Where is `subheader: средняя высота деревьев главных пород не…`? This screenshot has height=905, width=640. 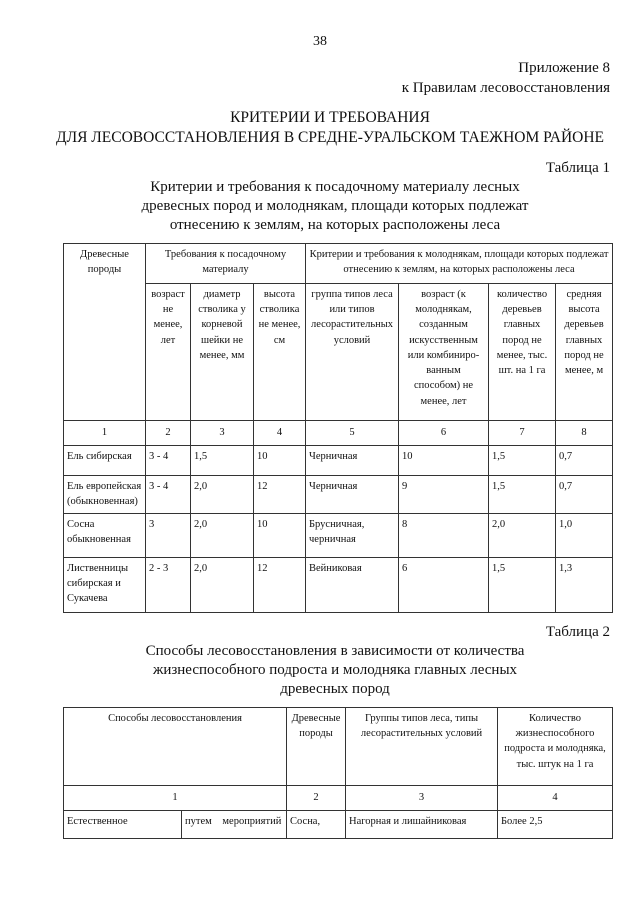 subheader: средняя высота деревьев главных пород не… is located at coordinates (584, 352).